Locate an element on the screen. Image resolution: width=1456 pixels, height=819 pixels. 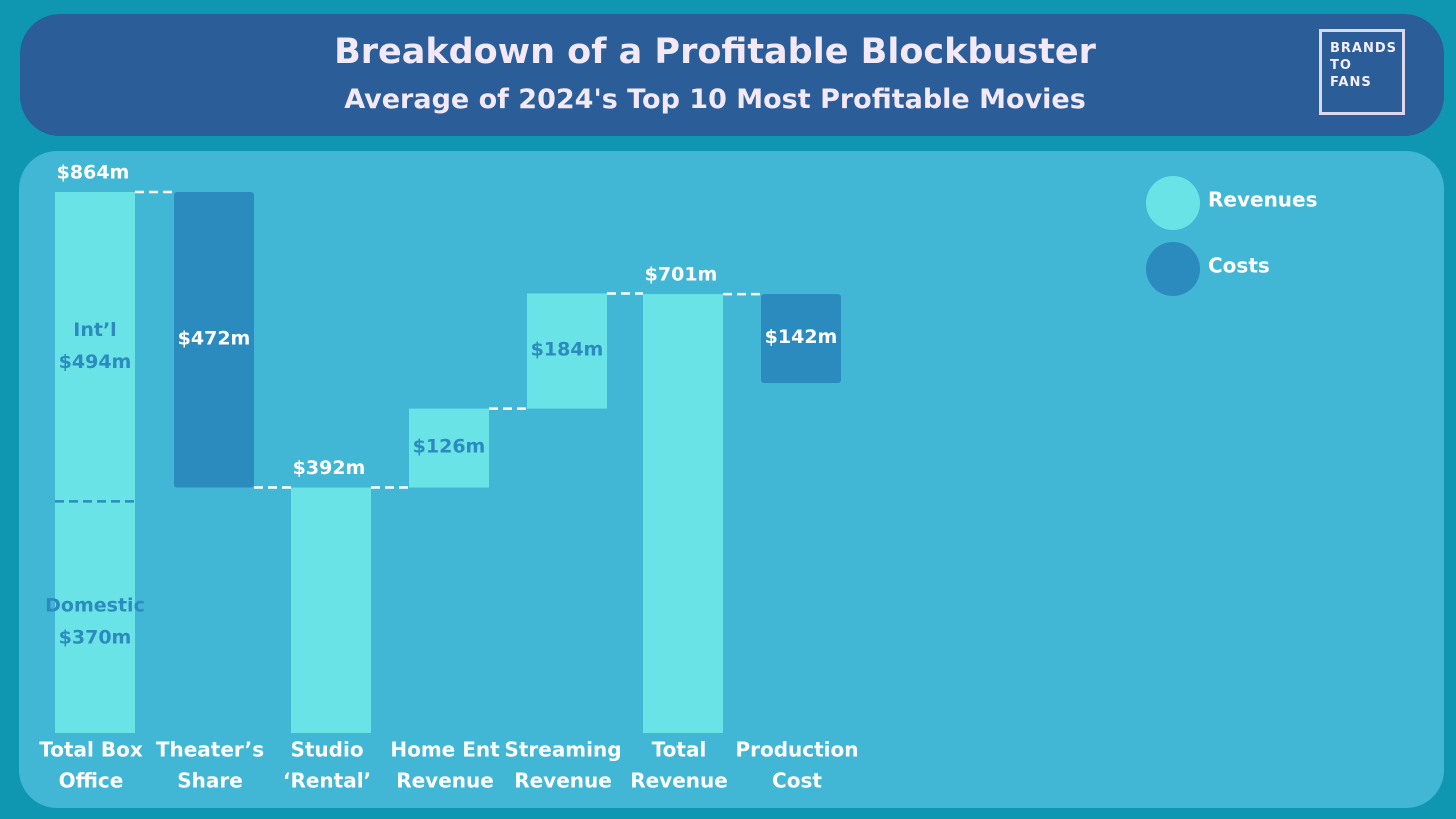
category-label: Studio is located at coordinates (326, 750).